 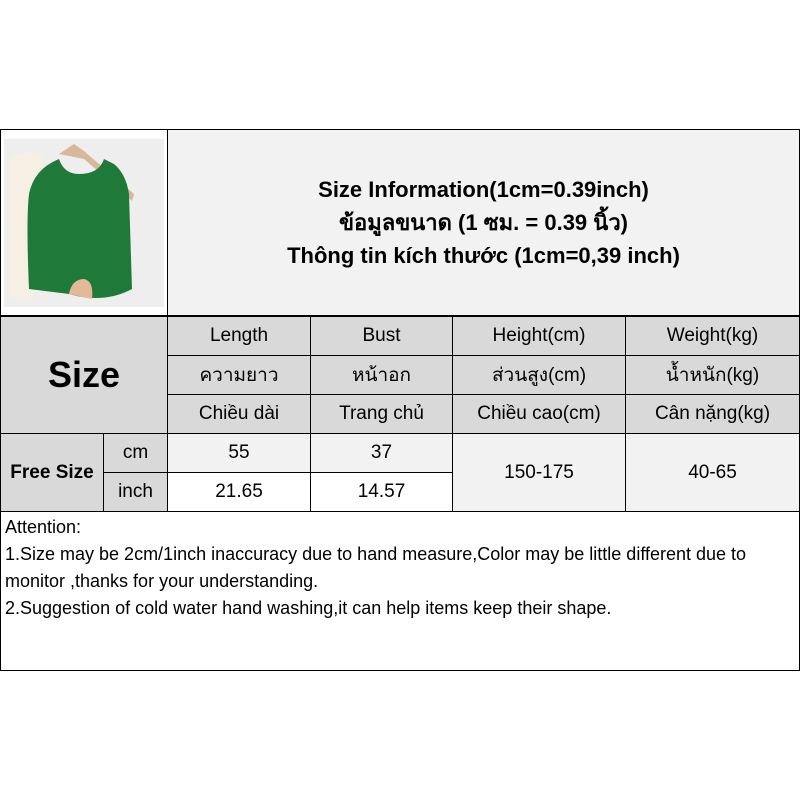 What do you see at coordinates (239, 336) in the screenshot?
I see `col-length-en: Length` at bounding box center [239, 336].